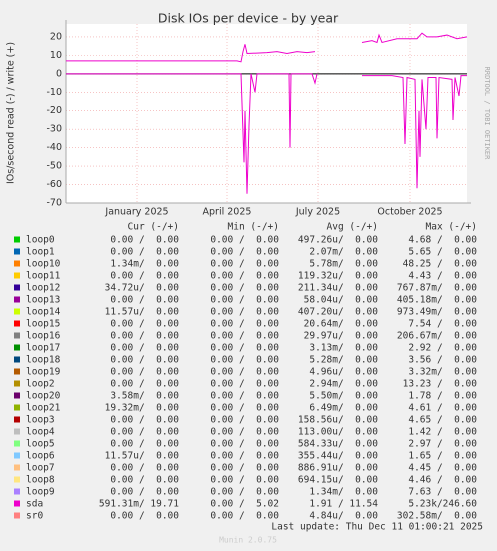 The image size is (497, 551). Describe the element at coordinates (442, 372) in the screenshot. I see `stat-value: 3.32m/ 0.00` at that location.